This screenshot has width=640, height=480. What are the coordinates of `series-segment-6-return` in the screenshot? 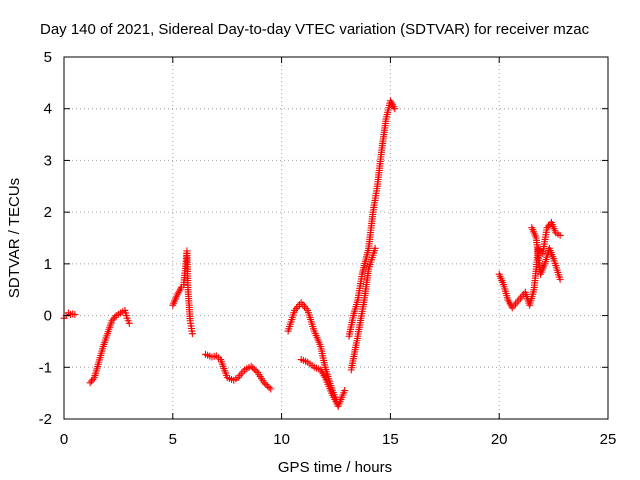 It's located at (363, 309).